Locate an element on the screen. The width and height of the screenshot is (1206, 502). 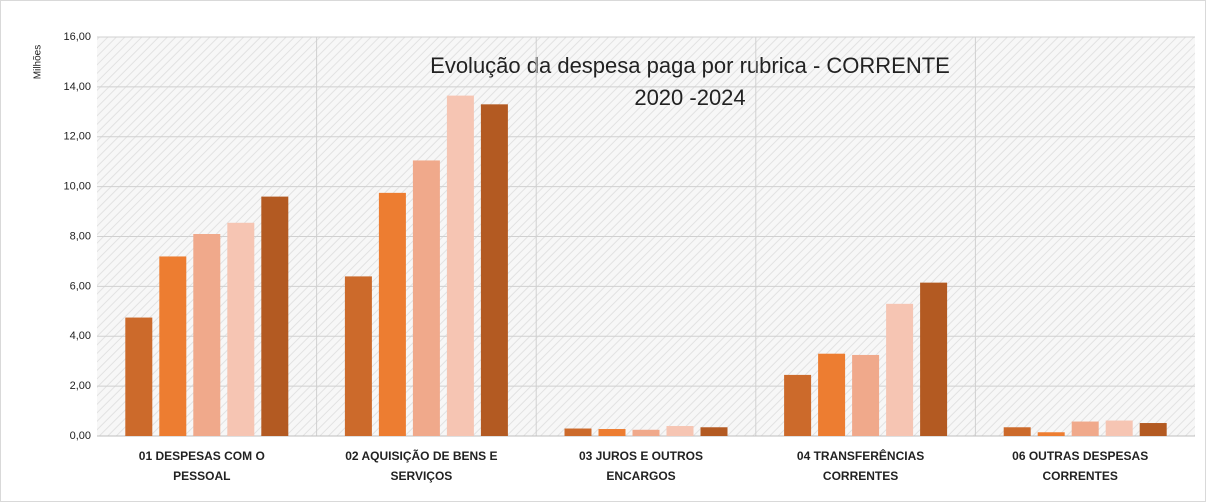
y-tick-label: 0,00 is located at coordinates (80, 436).